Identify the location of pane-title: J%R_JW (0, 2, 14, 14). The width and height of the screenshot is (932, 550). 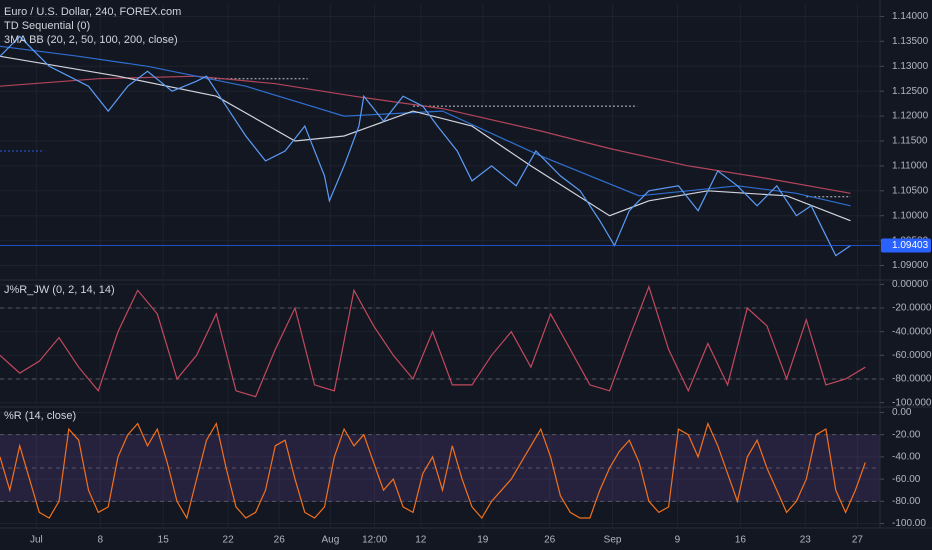
(59, 290).